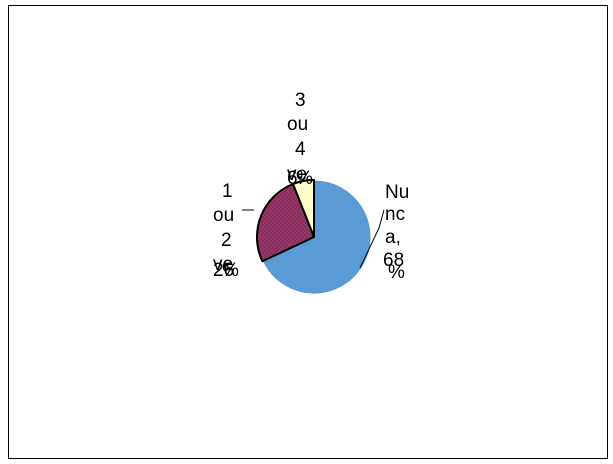  I want to click on slice-label-nunca: Nu nc a, 68 %, so click(396, 232).